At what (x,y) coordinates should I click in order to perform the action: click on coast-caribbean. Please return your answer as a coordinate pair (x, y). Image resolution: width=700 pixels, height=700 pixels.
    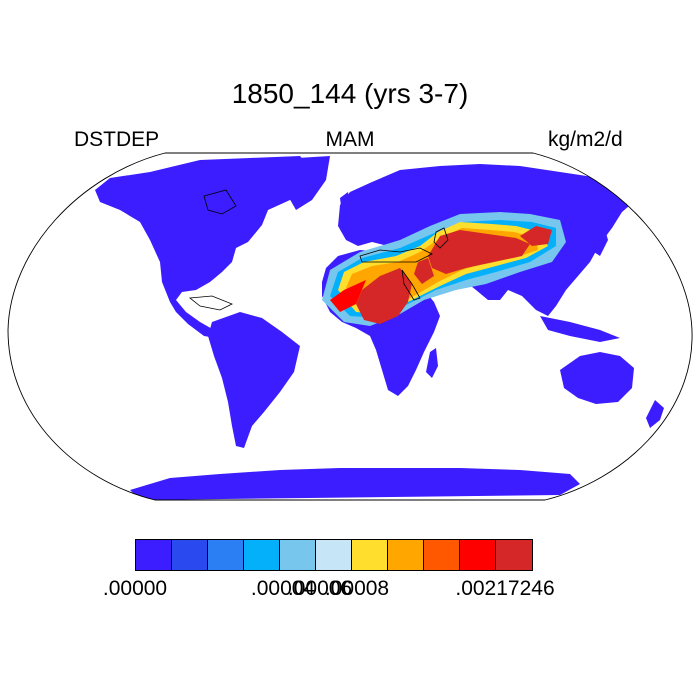
    Looking at the image, I should click on (210, 303).